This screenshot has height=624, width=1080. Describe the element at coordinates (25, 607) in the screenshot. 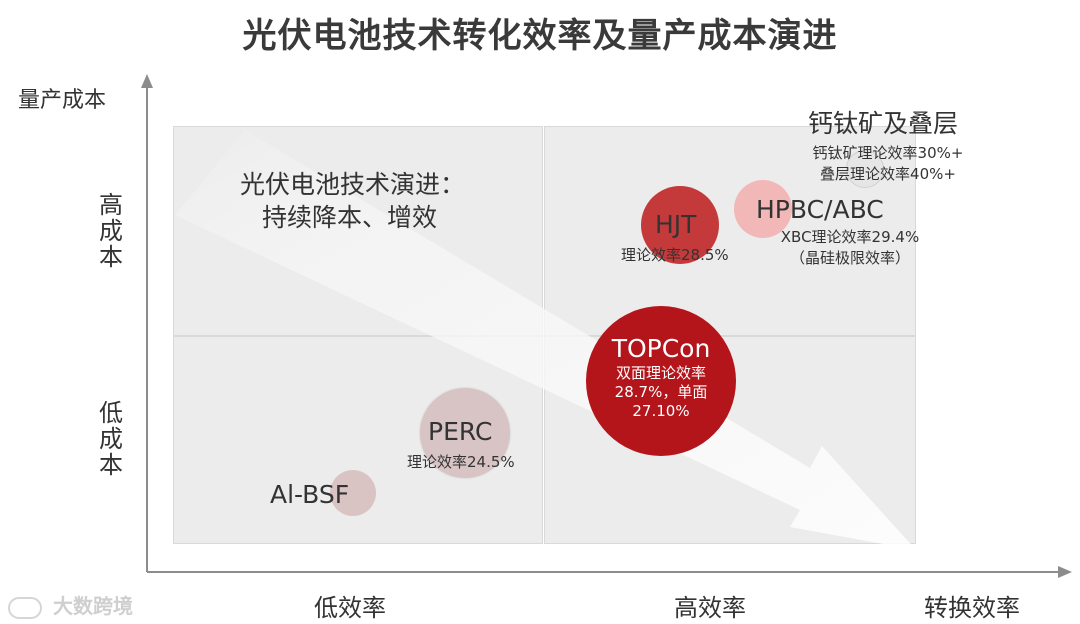

I see `watermark-logo-icon` at that location.